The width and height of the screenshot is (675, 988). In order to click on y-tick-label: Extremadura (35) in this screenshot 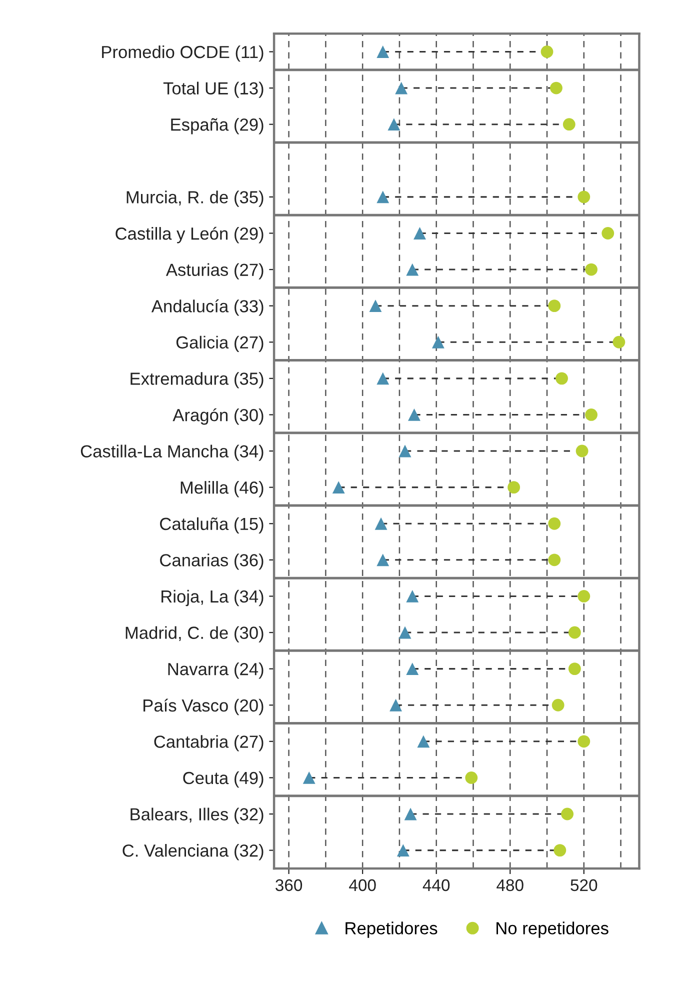, I will do `click(197, 380)`.